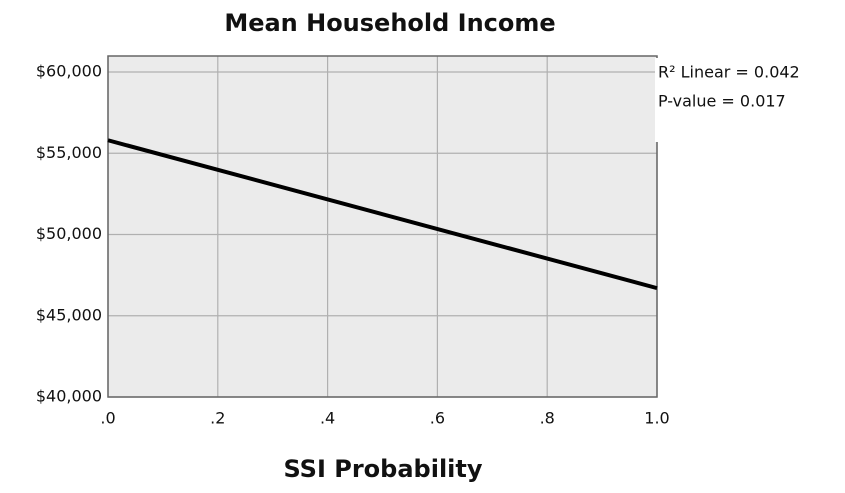  Describe the element at coordinates (217, 418) in the screenshot. I see `x-tick-label: .2` at that location.